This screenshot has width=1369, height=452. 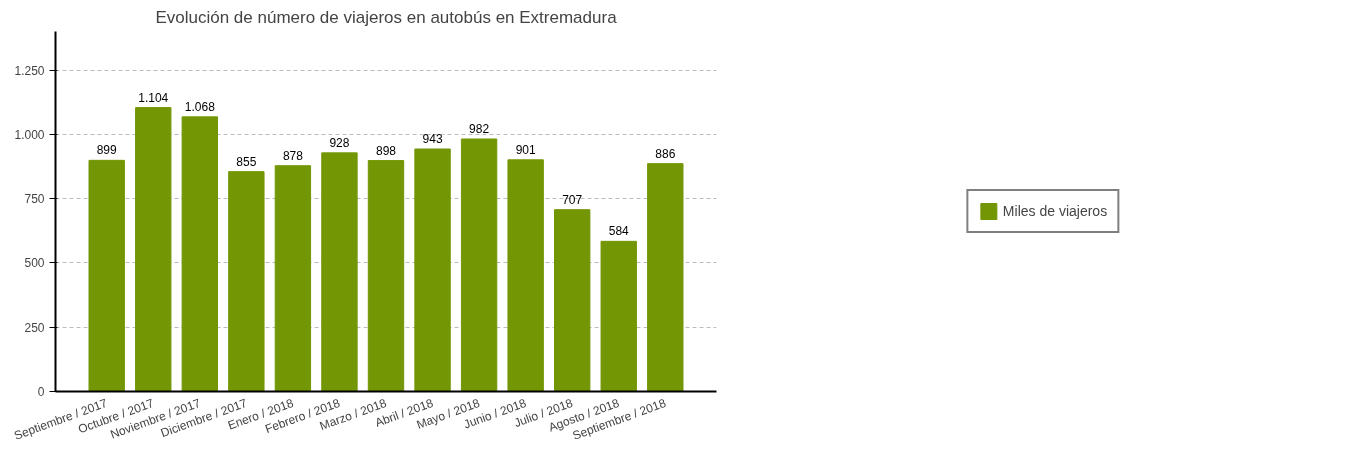 I want to click on data-label: 898, so click(x=386, y=150).